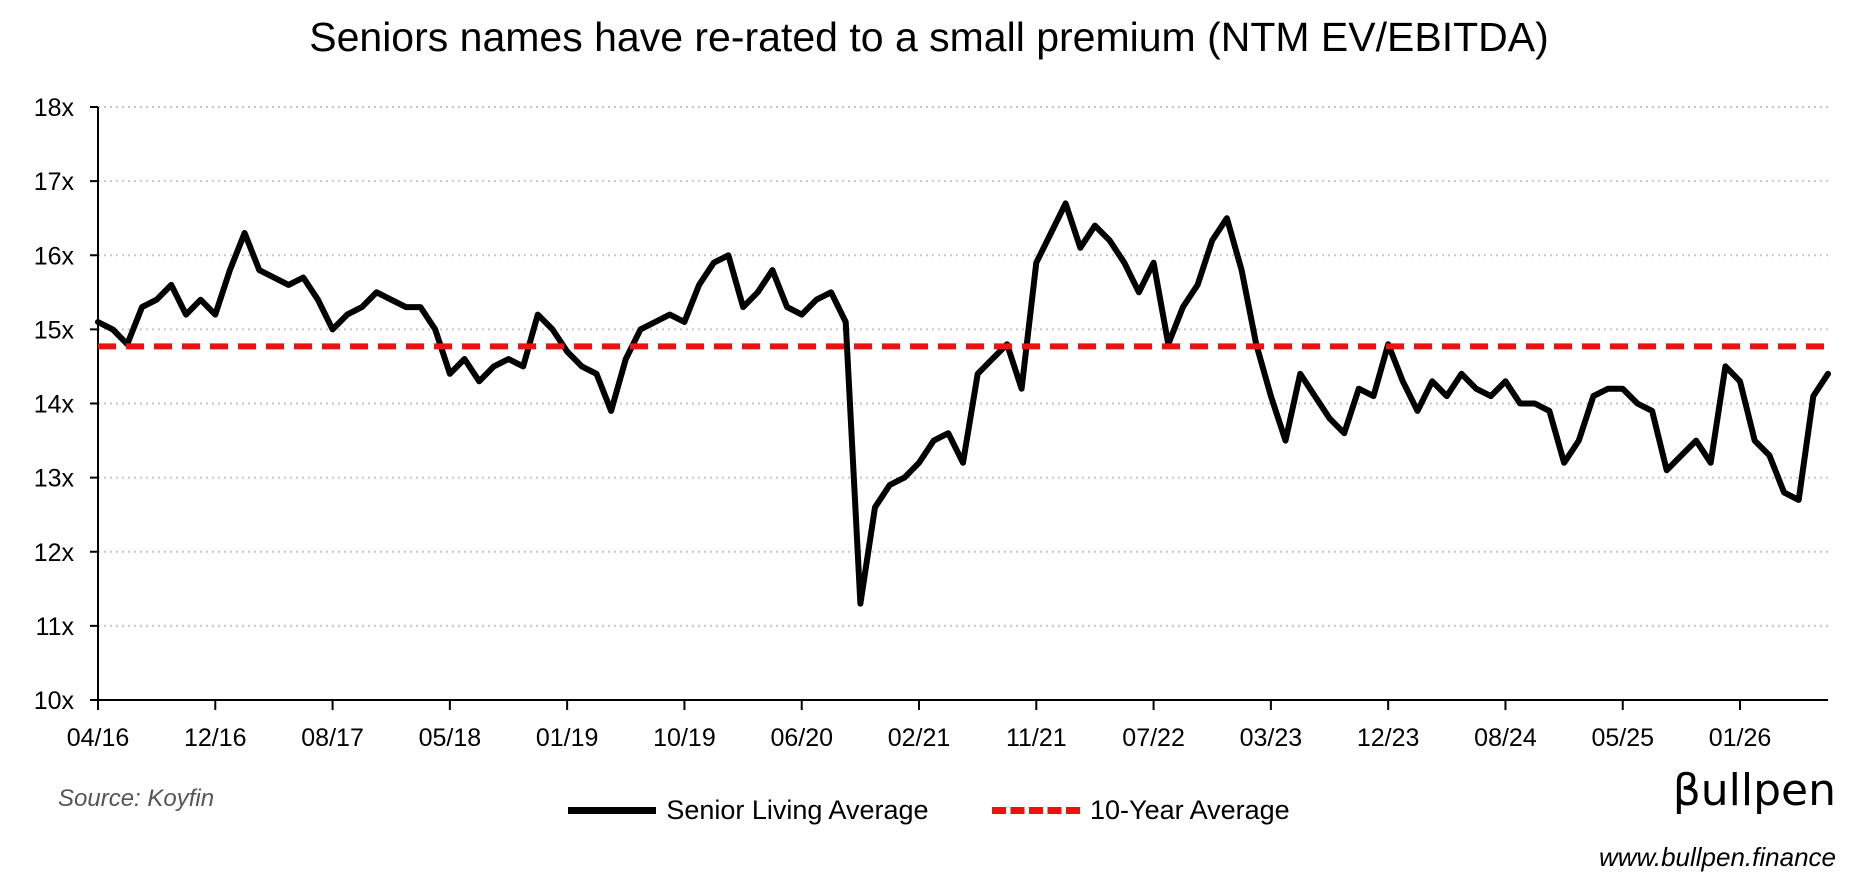 The width and height of the screenshot is (1858, 886). What do you see at coordinates (54, 108) in the screenshot?
I see `y-tick-label: 18x` at bounding box center [54, 108].